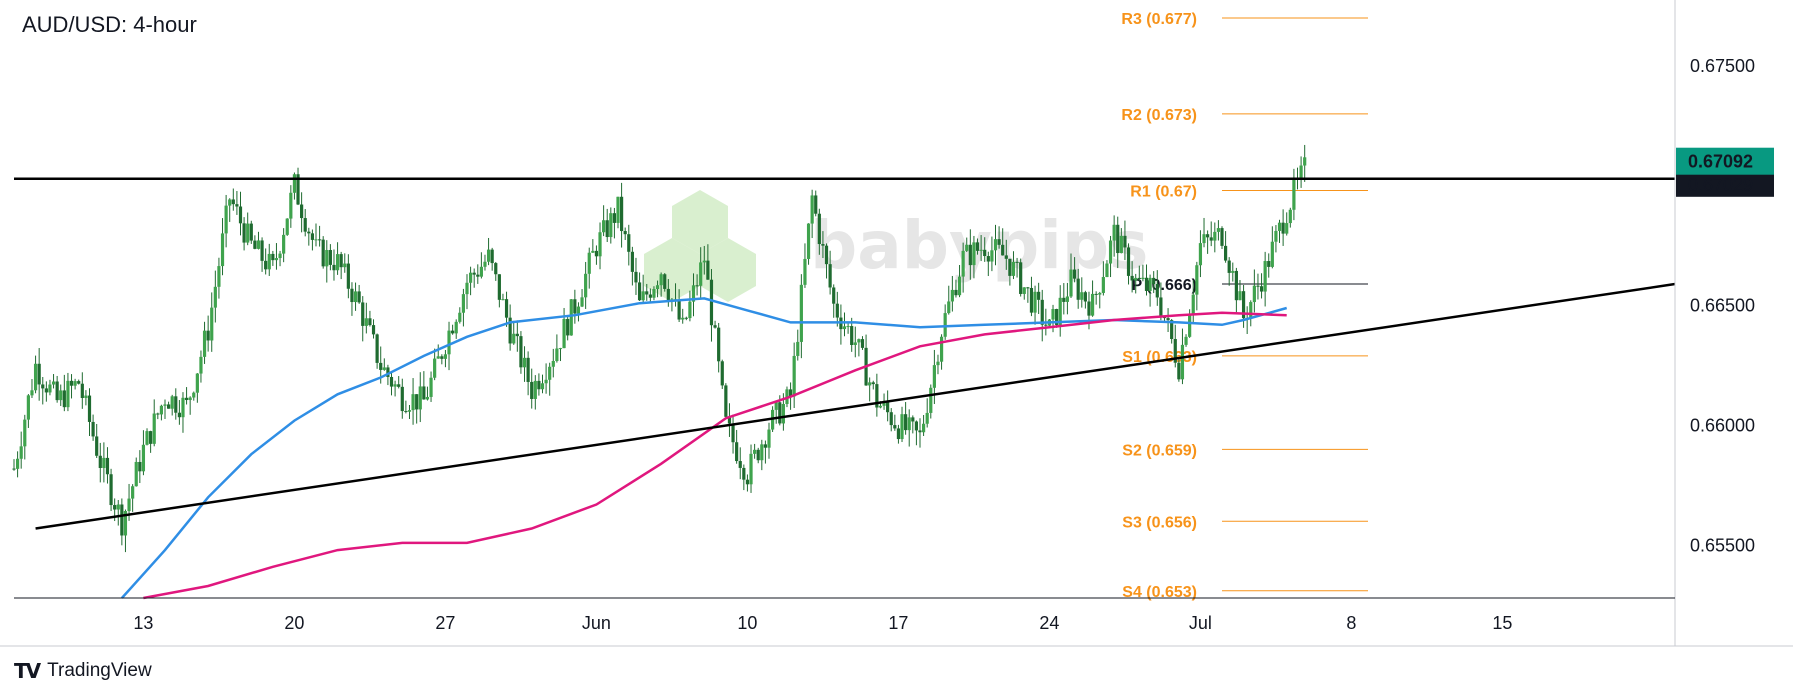 This screenshot has height=699, width=1793. What do you see at coordinates (1159, 522) in the screenshot?
I see `pivot-label-6: S3 (0.656)` at bounding box center [1159, 522].